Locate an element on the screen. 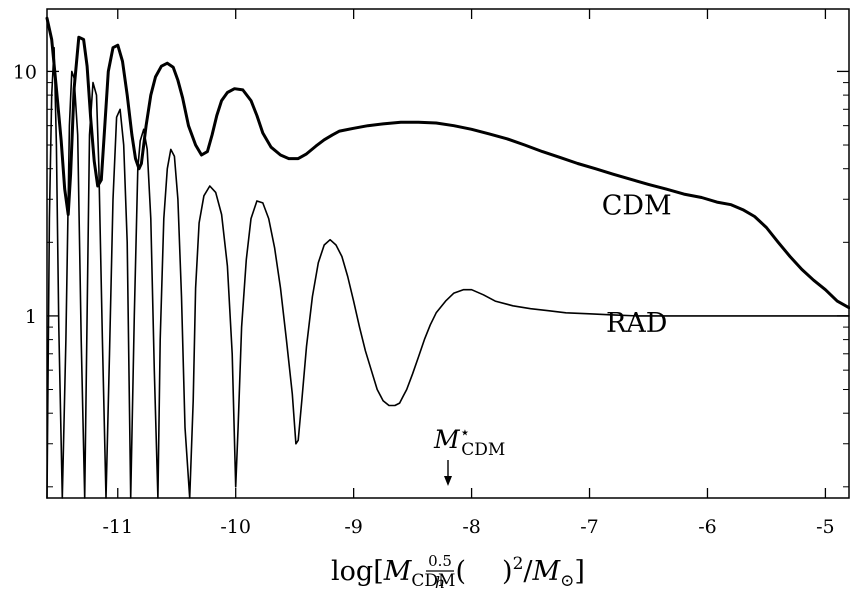 Image resolution: width=850 pixels, height=595 pixels. x-axis-label-msun: M is located at coordinates (547, 571).